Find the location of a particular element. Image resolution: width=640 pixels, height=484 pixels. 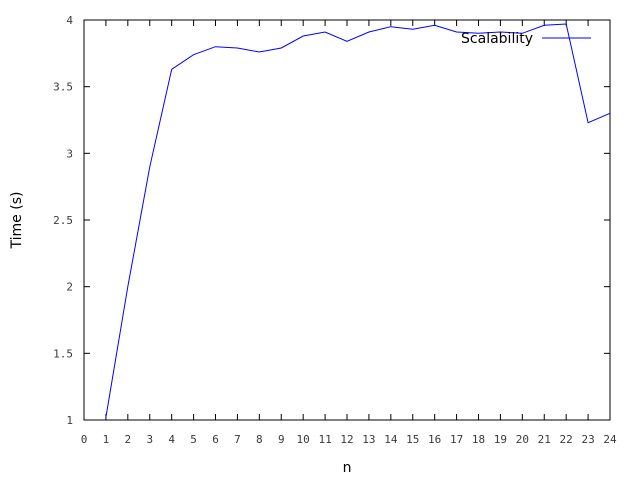

y-tick-label: 3.5 is located at coordinates (63, 87).